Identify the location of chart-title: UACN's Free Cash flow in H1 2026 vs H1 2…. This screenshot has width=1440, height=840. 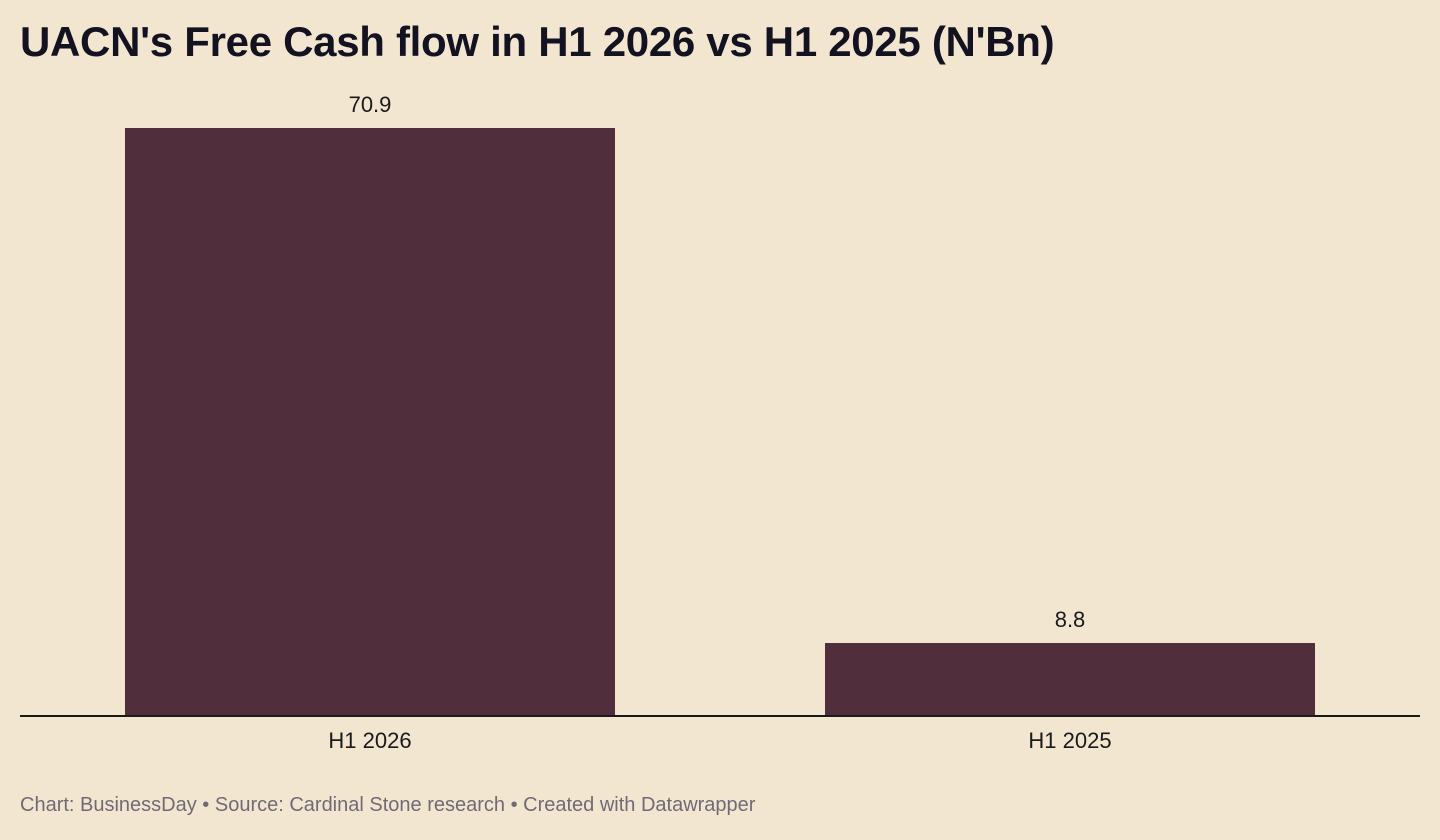
(537, 41).